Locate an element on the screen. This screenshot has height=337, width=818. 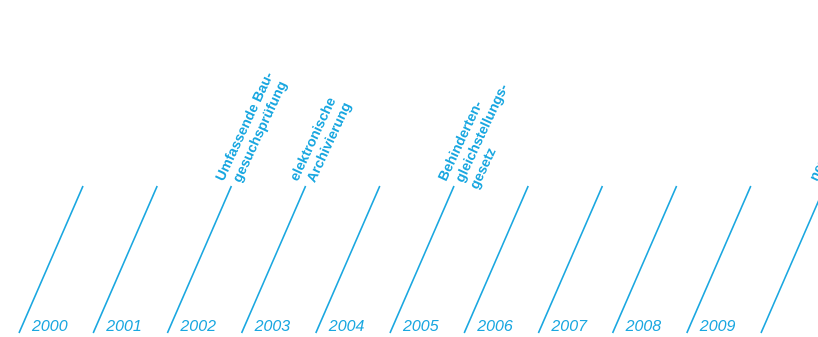
year-label: 2006 is located at coordinates (494, 326).